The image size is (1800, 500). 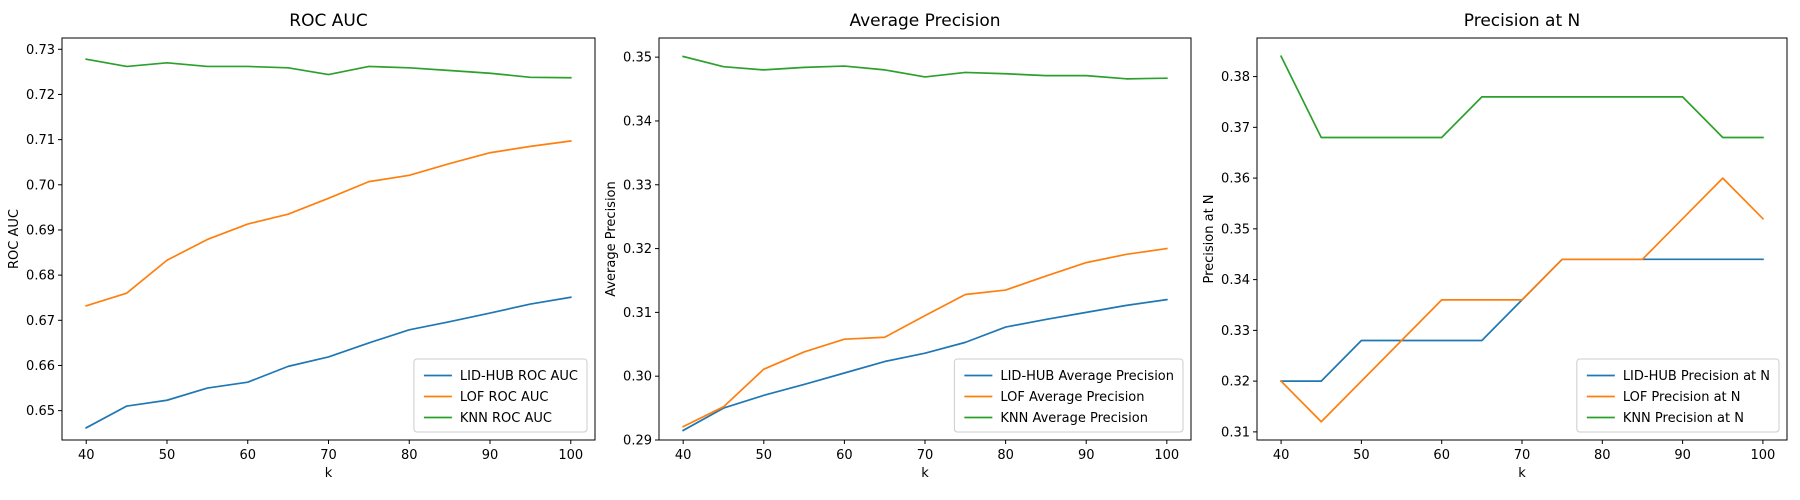 What do you see at coordinates (1072, 397) in the screenshot?
I see `legend-label: LOF Average Precision` at bounding box center [1072, 397].